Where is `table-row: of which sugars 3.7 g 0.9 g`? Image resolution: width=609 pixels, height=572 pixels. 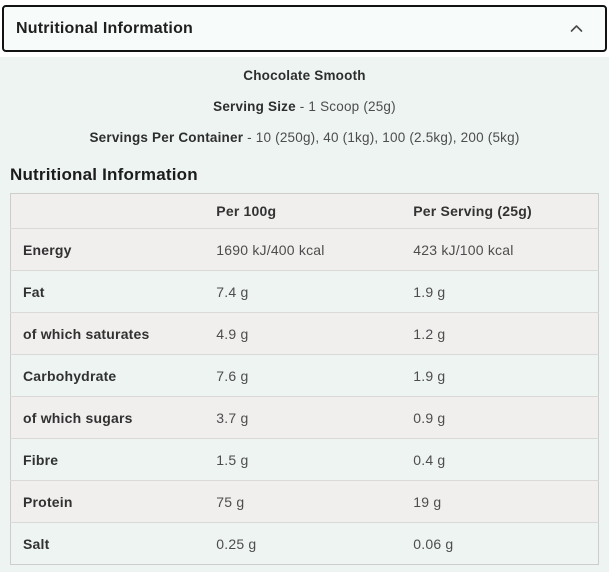 table-row: of which sugars 3.7 g 0.9 g is located at coordinates (304, 417).